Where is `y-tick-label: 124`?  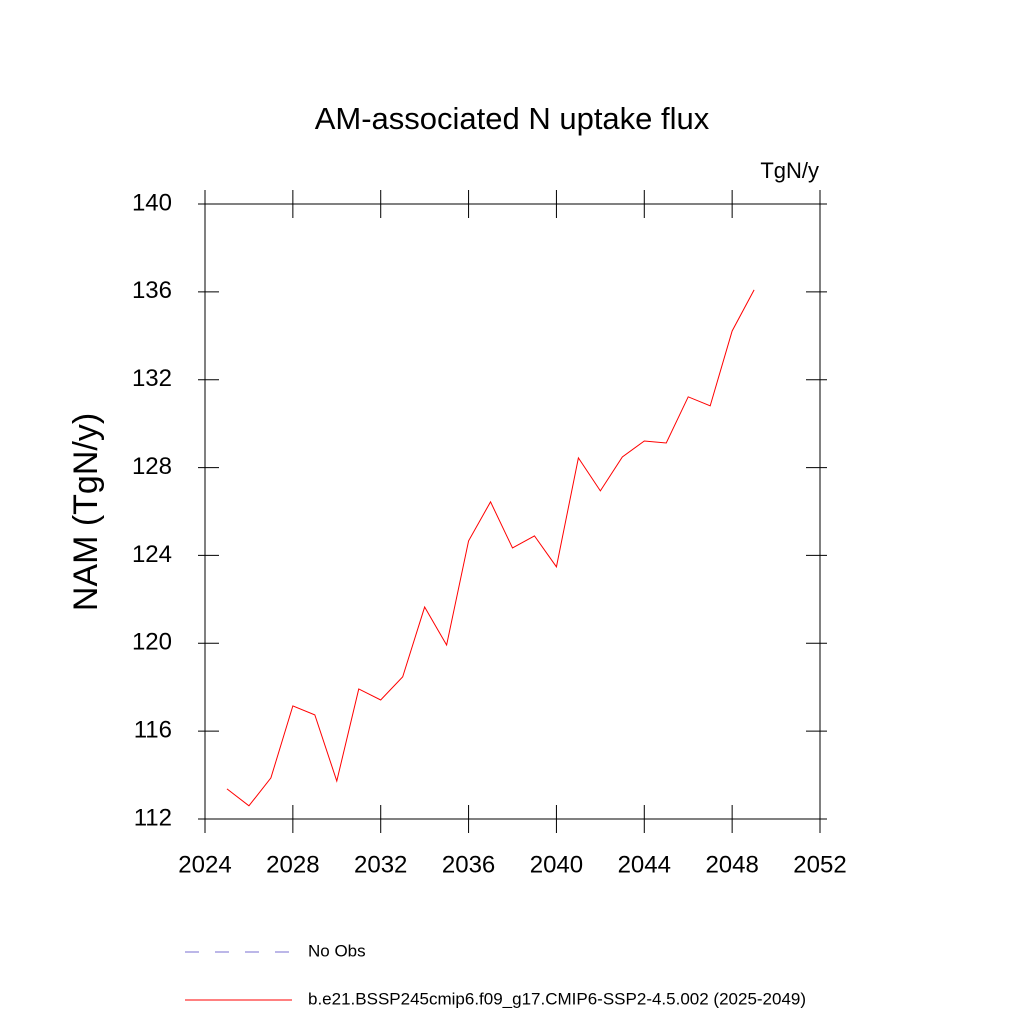 y-tick-label: 124 is located at coordinates (152, 554).